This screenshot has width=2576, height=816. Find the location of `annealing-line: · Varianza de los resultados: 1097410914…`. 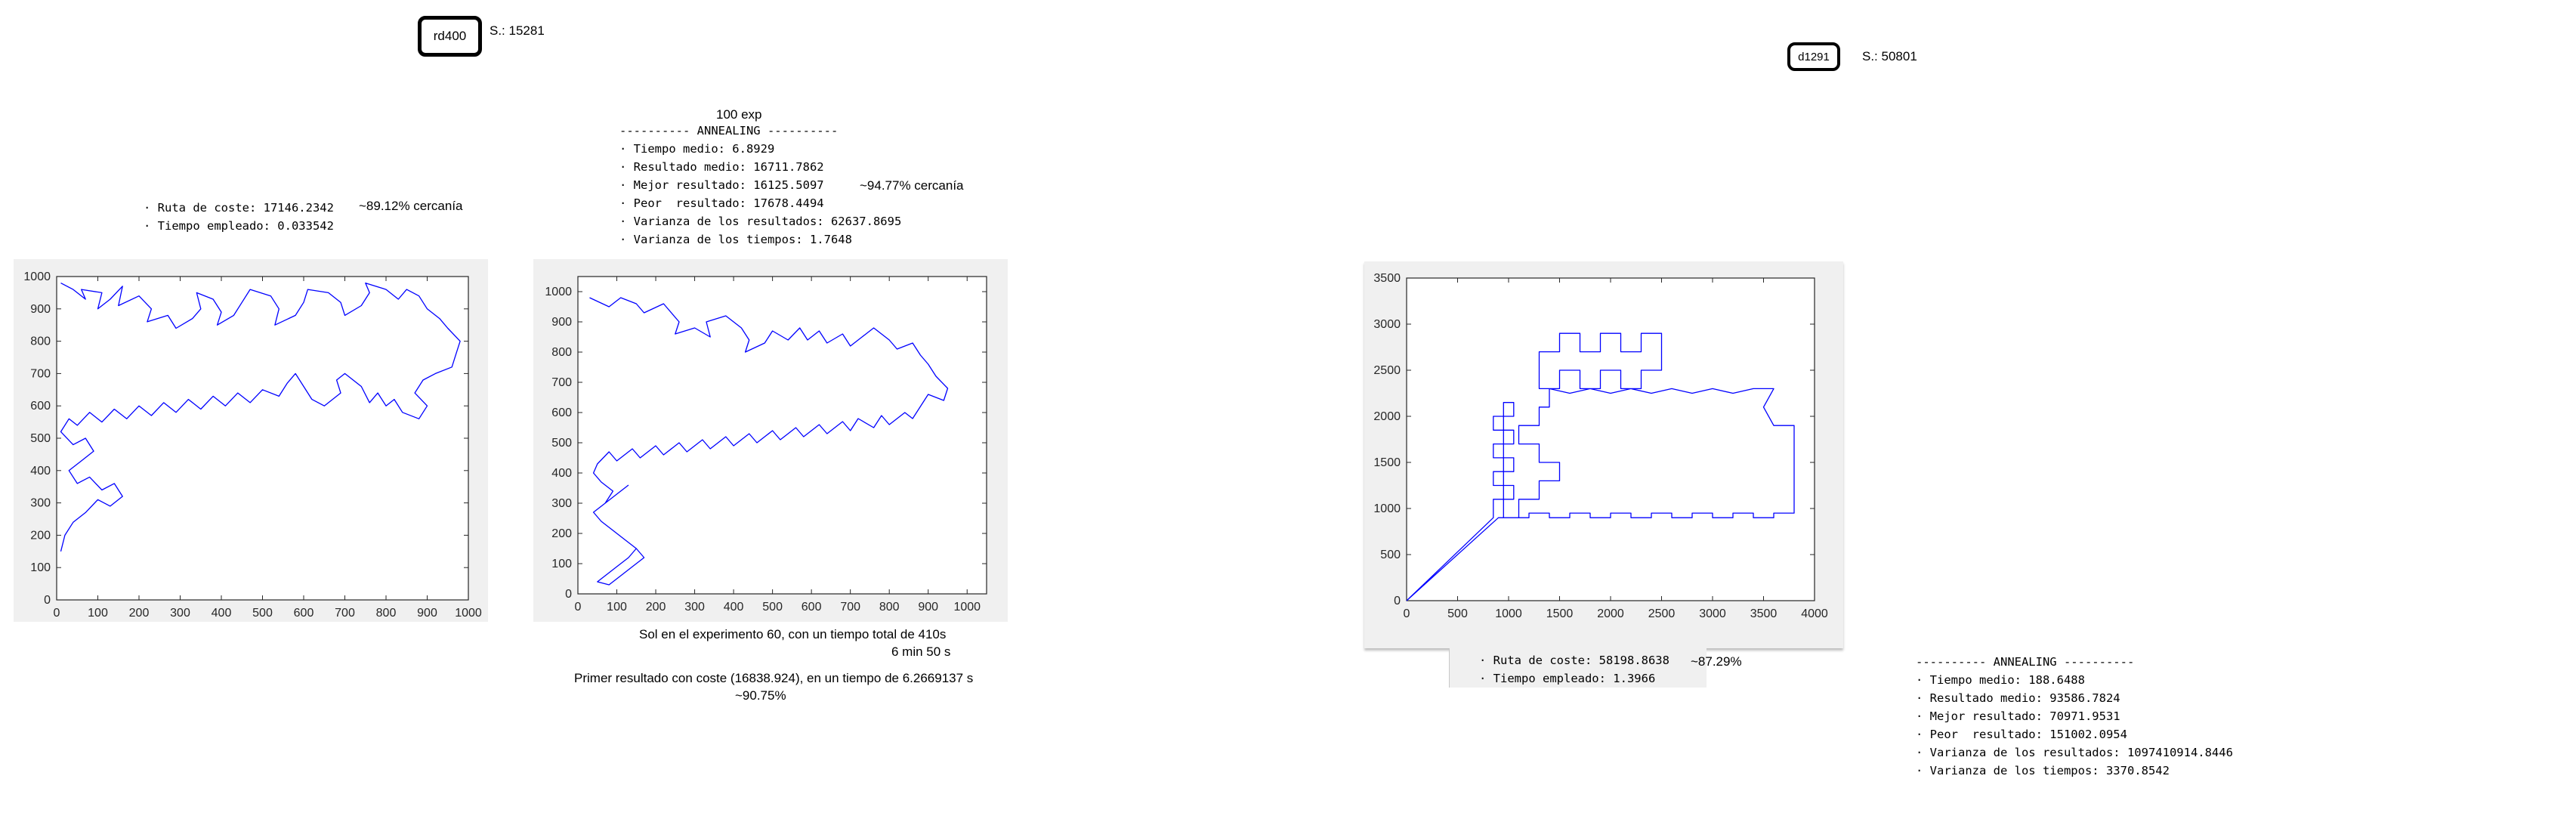

annealing-line: · Varianza de los resultados: 1097410914… is located at coordinates (2074, 752).